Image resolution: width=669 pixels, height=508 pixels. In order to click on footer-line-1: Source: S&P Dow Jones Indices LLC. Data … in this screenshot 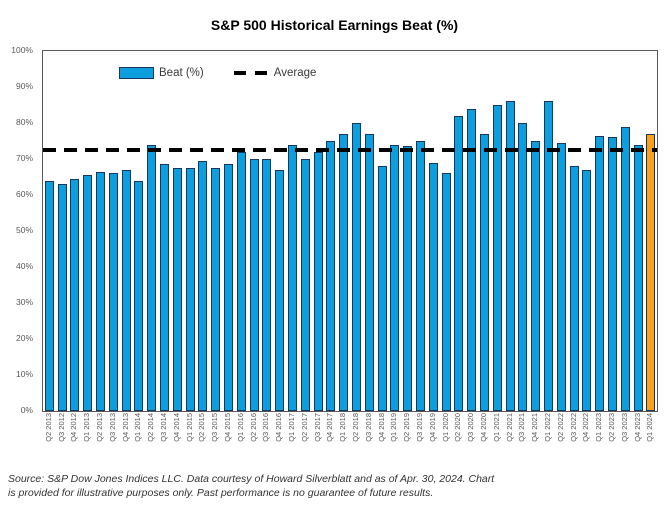, I will do `click(251, 479)`.